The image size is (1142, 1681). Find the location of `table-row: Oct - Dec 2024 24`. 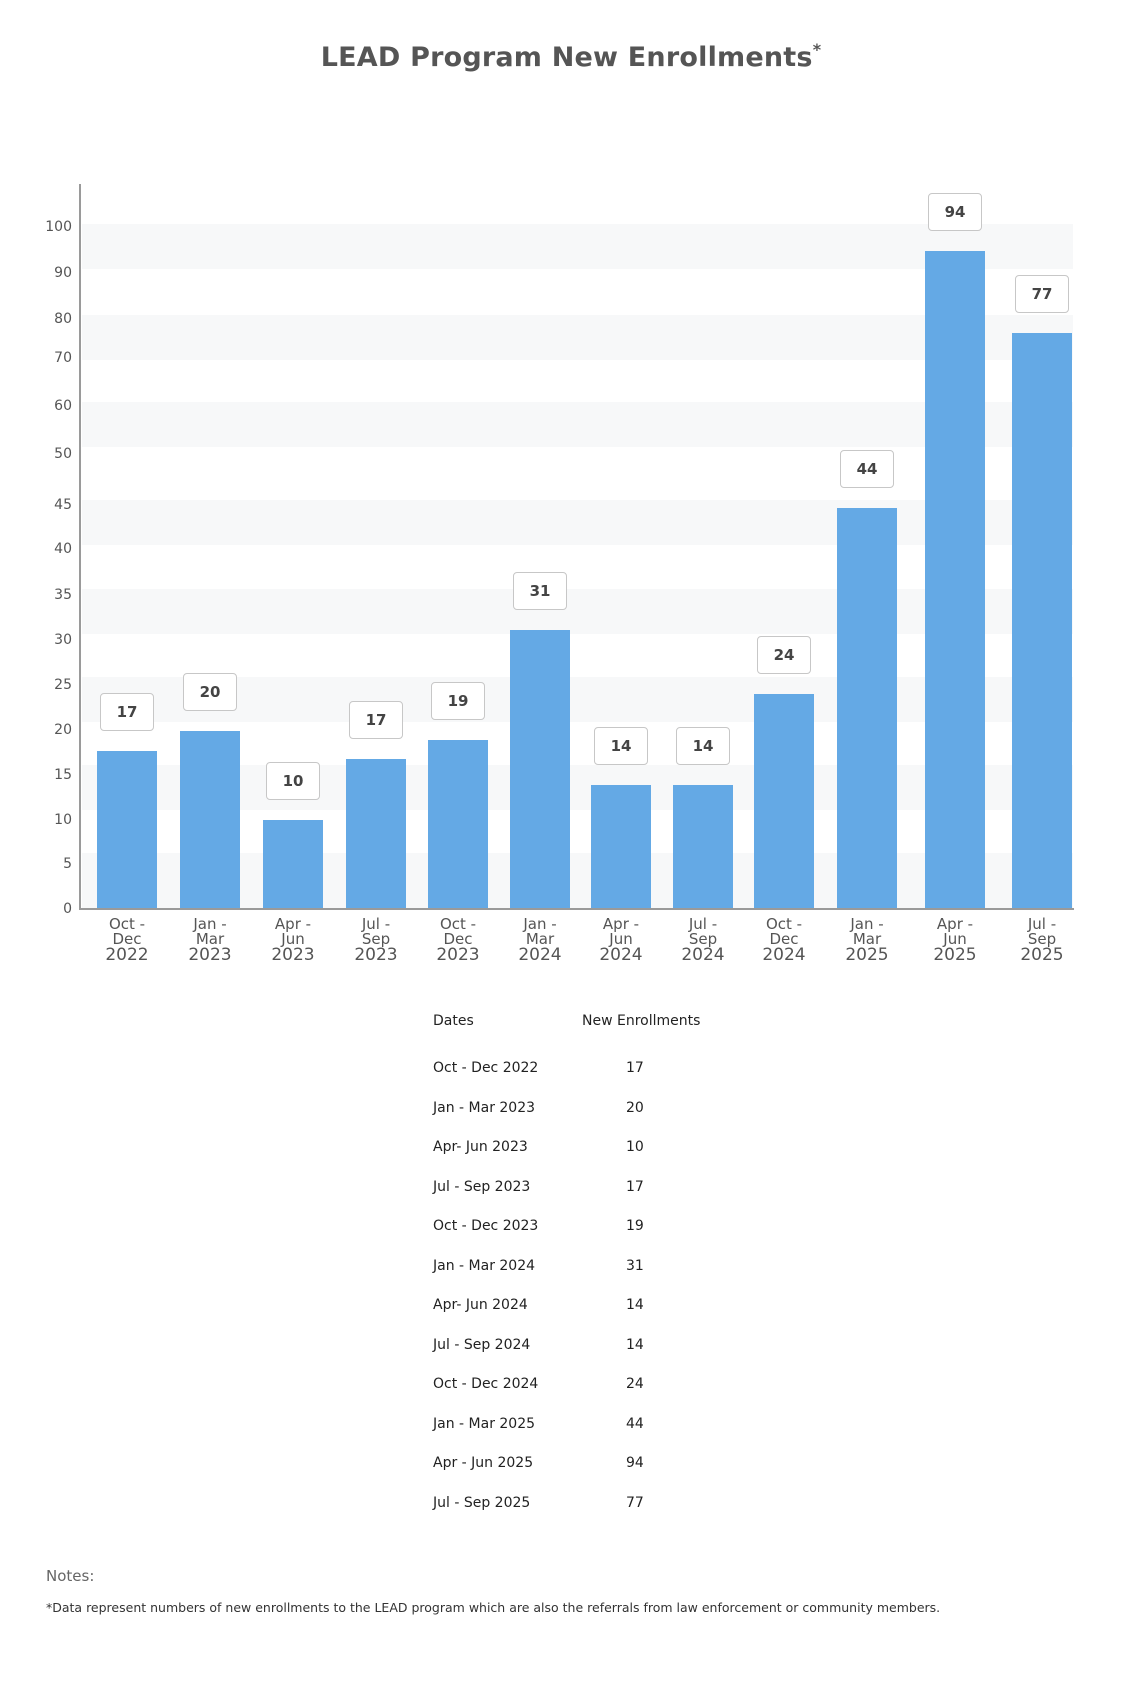

table-row: Oct - Dec 2024 24 is located at coordinates (593, 1386).